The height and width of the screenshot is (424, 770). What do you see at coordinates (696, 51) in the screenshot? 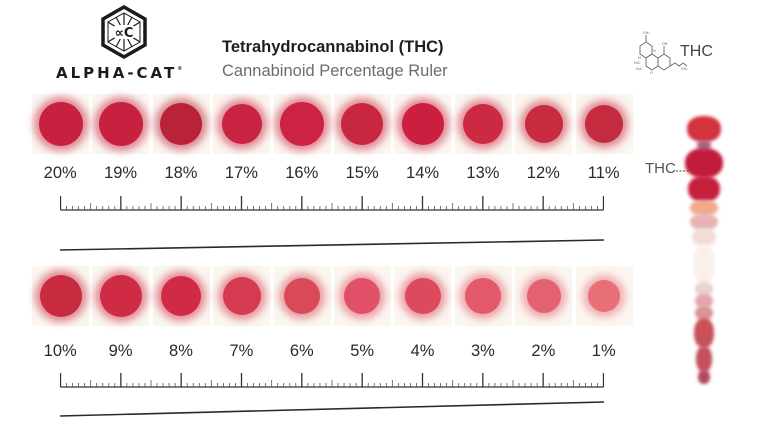
I see `molecule-label: THC` at bounding box center [696, 51].